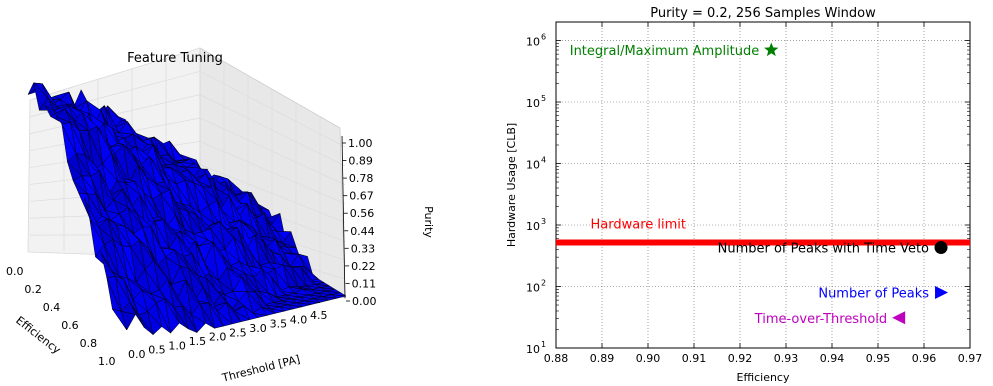  Describe the element at coordinates (363, 248) in the screenshot. I see `purity-tick-label: 0.33` at that location.